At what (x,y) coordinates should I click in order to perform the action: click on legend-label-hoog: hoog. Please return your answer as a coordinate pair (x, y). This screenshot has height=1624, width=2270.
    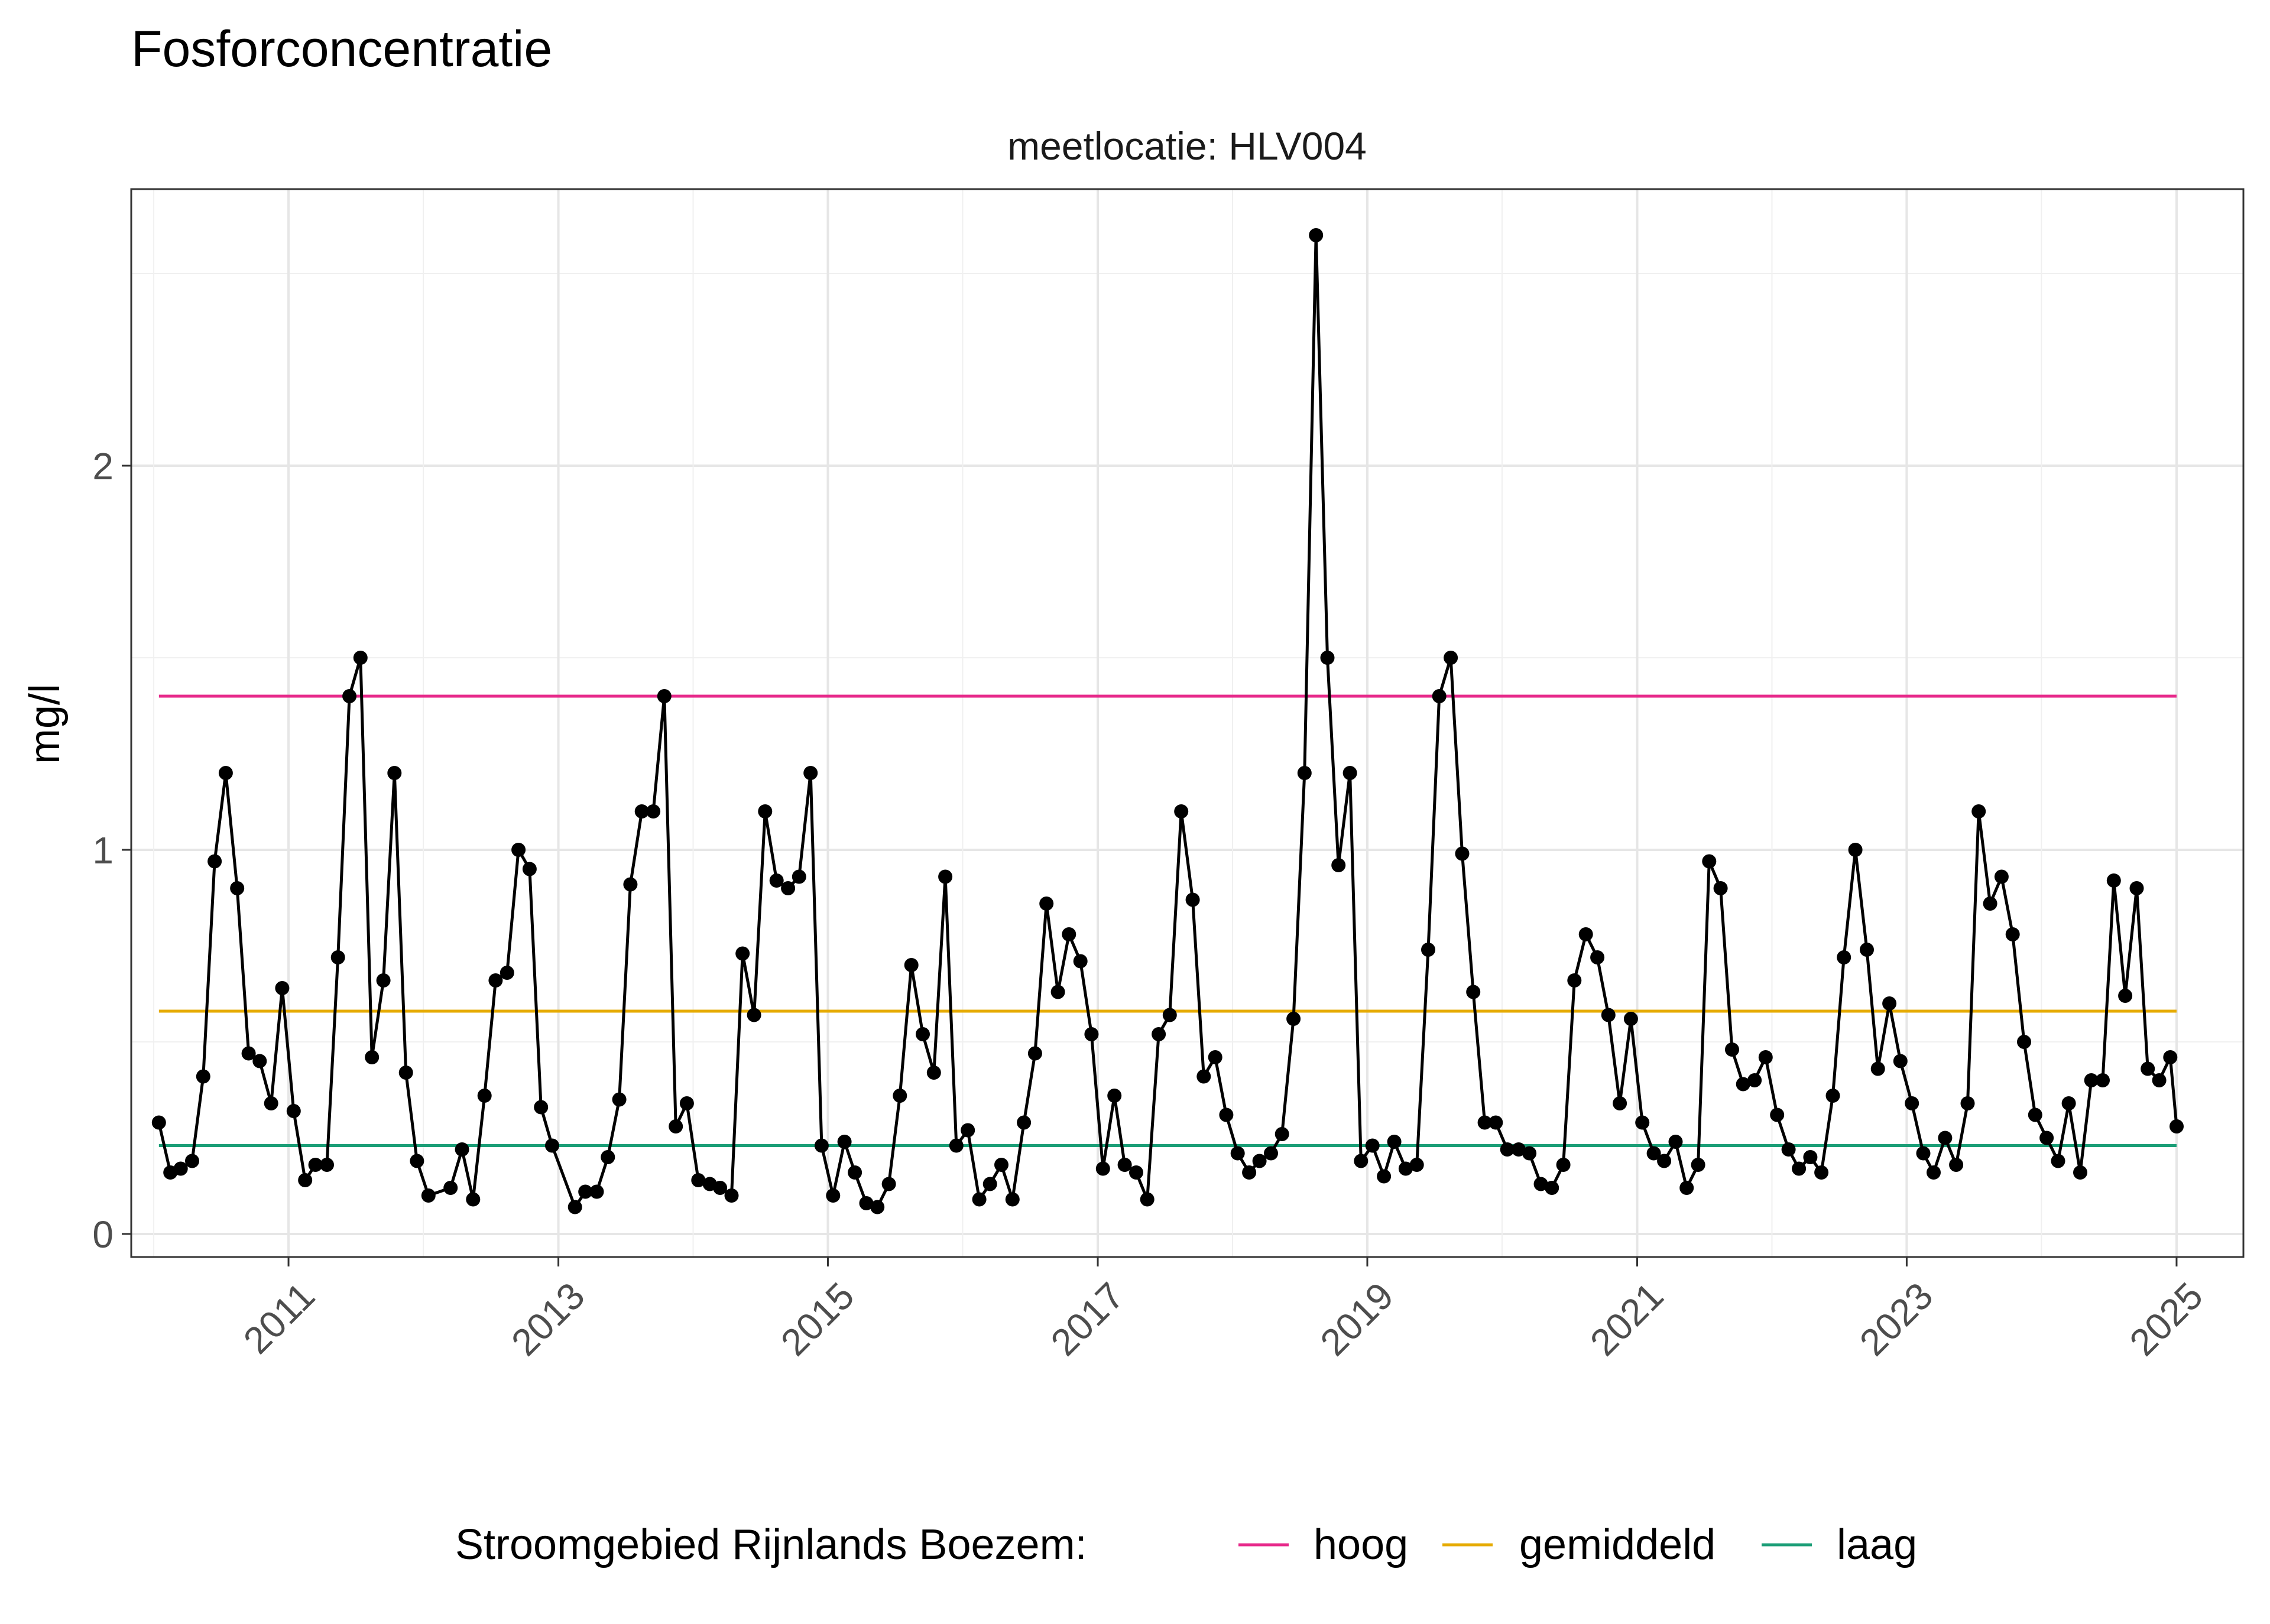
    Looking at the image, I should click on (1361, 1544).